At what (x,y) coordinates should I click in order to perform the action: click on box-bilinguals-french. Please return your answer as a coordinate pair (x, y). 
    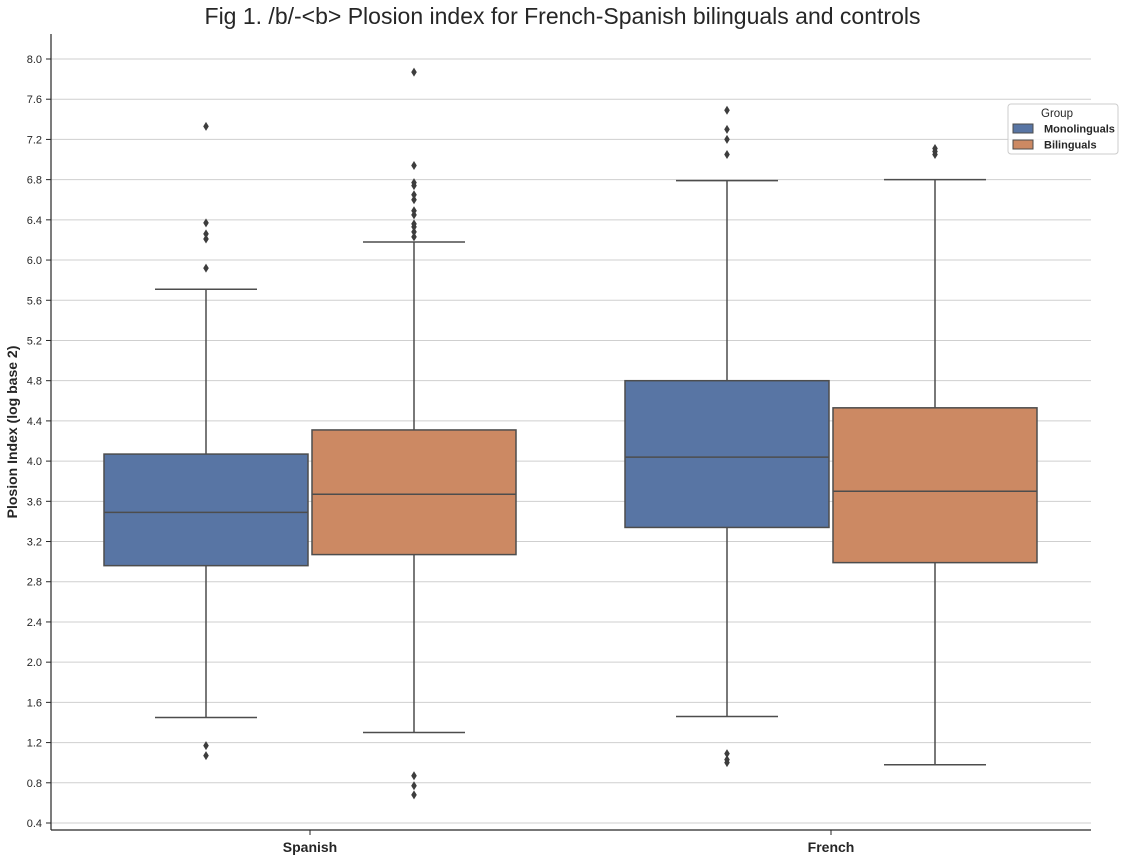
    Looking at the image, I should click on (935, 454).